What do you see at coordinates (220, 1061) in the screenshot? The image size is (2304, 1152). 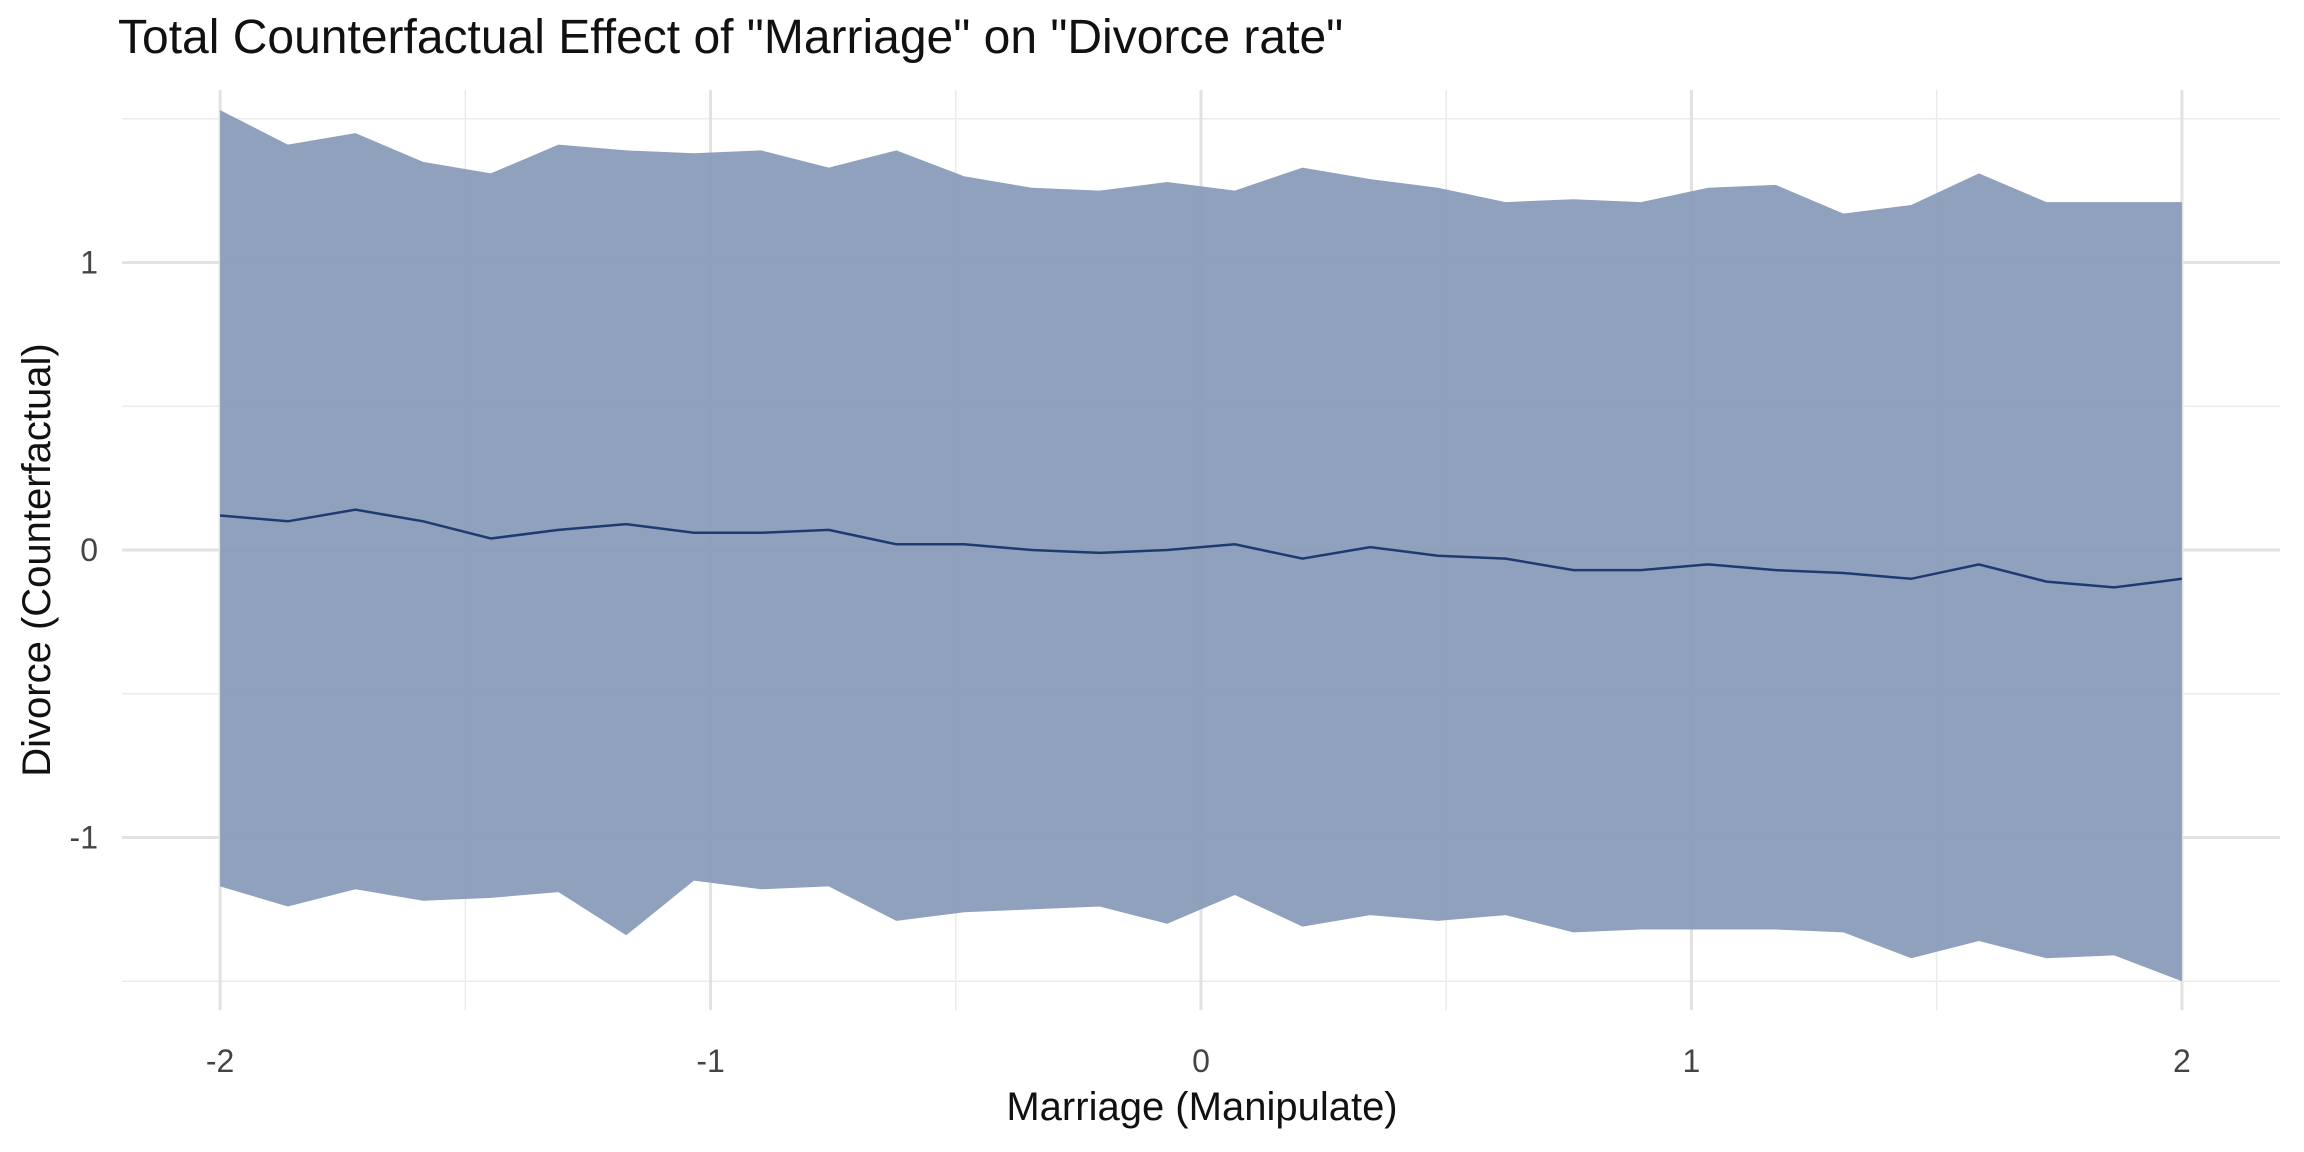 I see `x-tick-label: -2` at bounding box center [220, 1061].